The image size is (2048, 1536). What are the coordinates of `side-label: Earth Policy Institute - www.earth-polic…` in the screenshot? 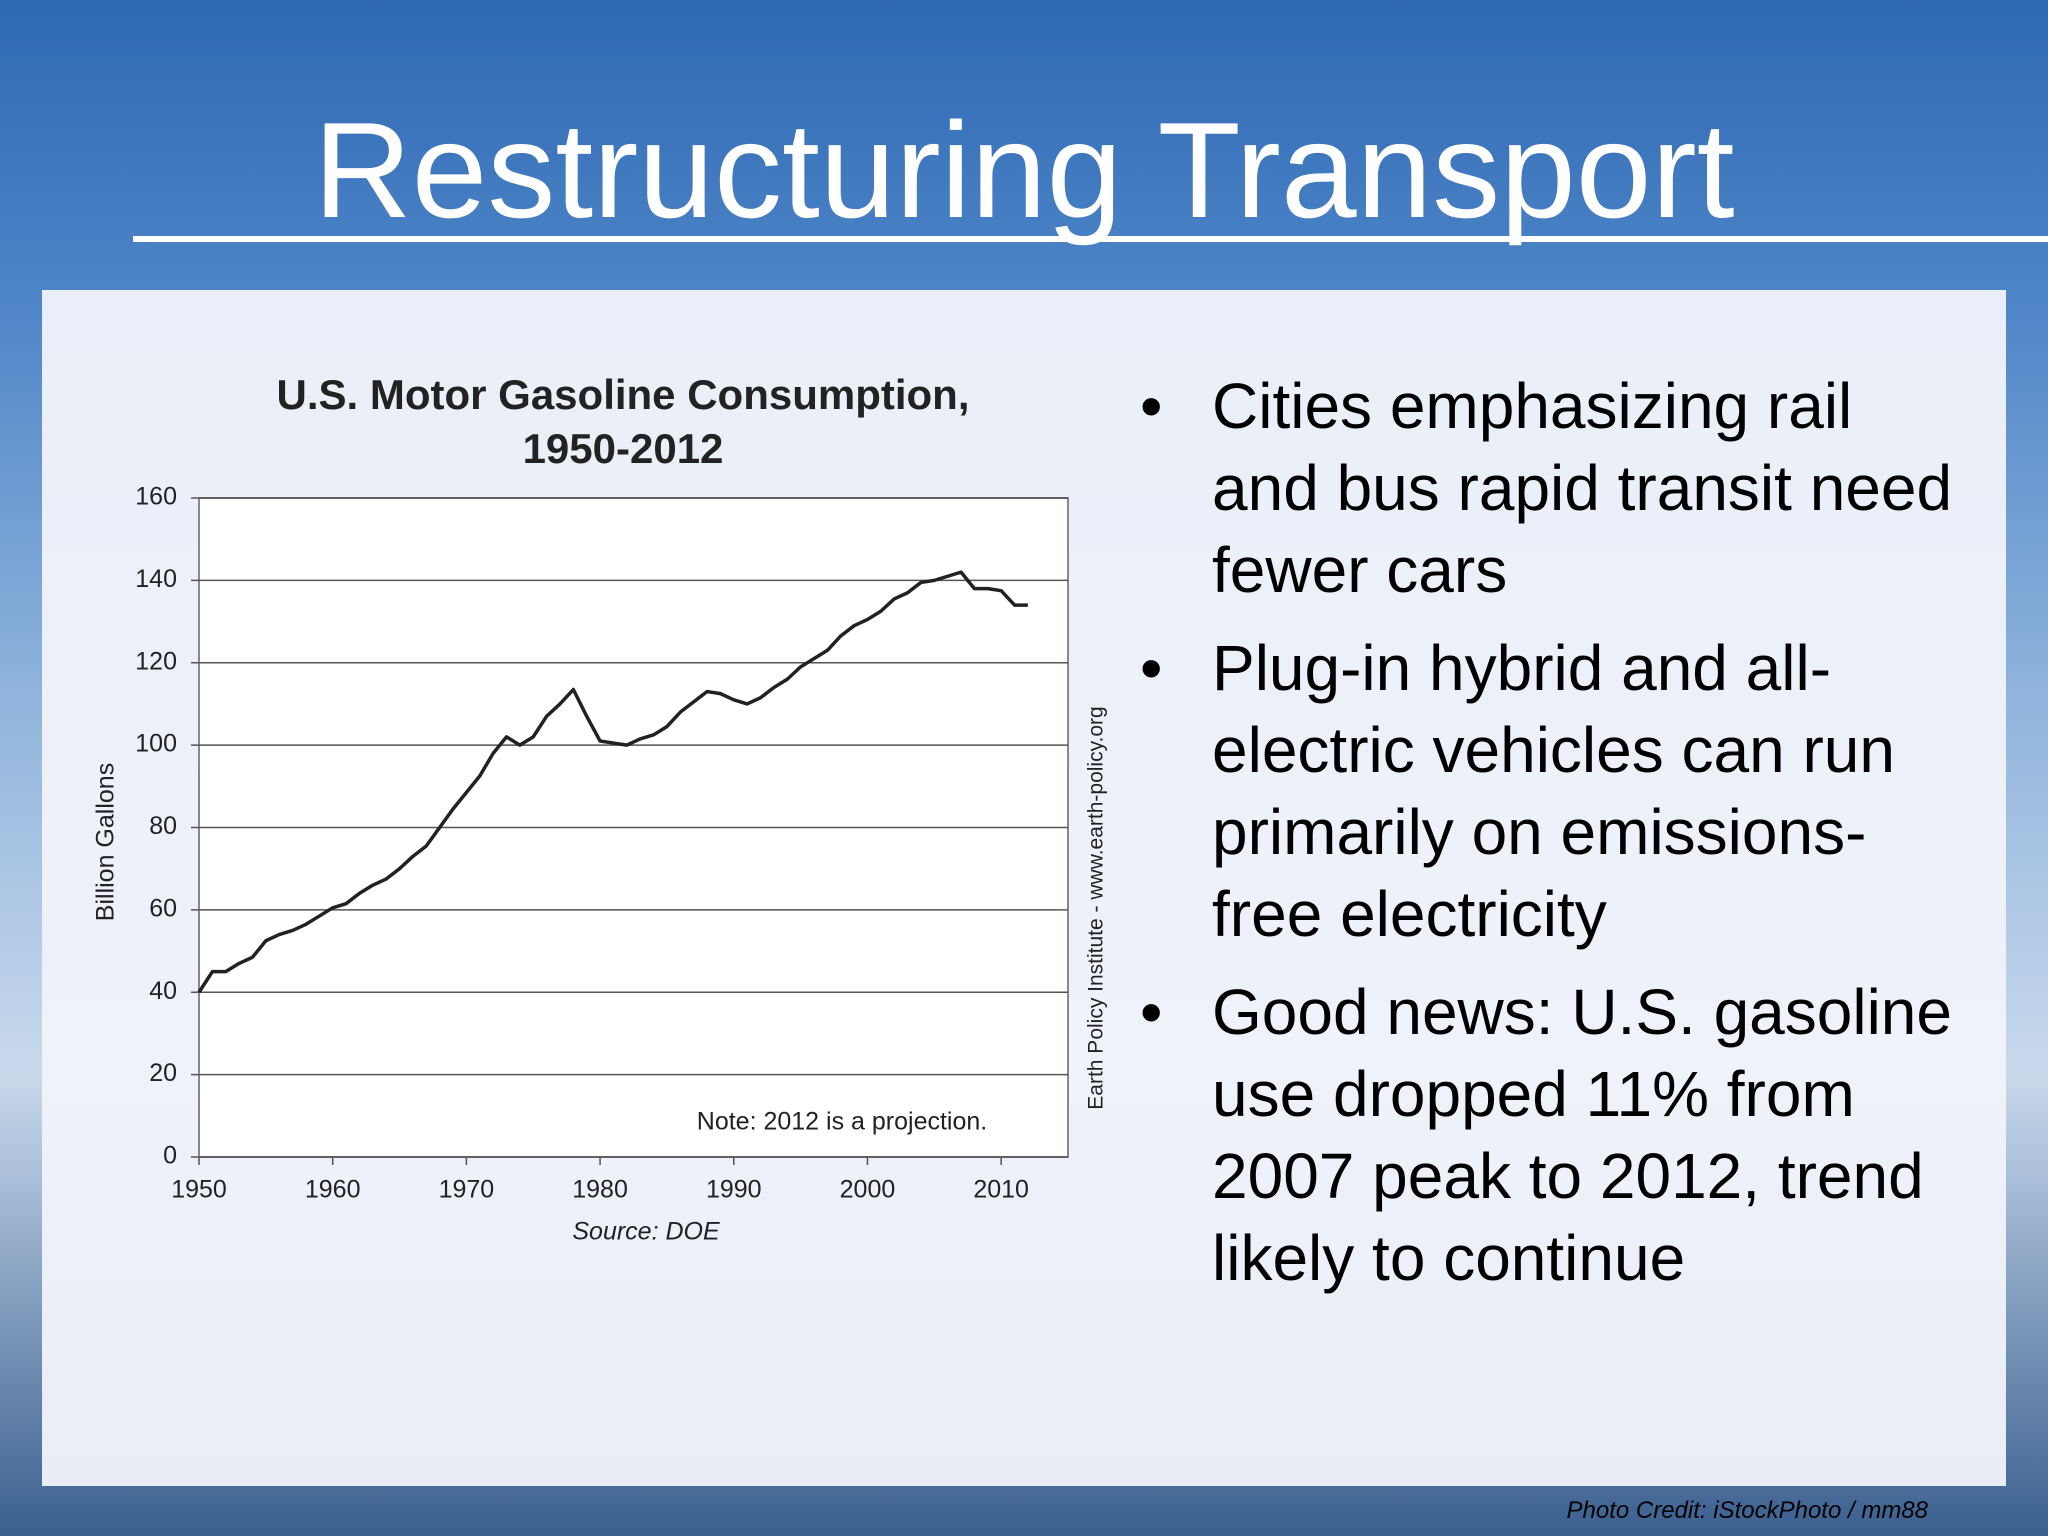 It's located at (1096, 907).